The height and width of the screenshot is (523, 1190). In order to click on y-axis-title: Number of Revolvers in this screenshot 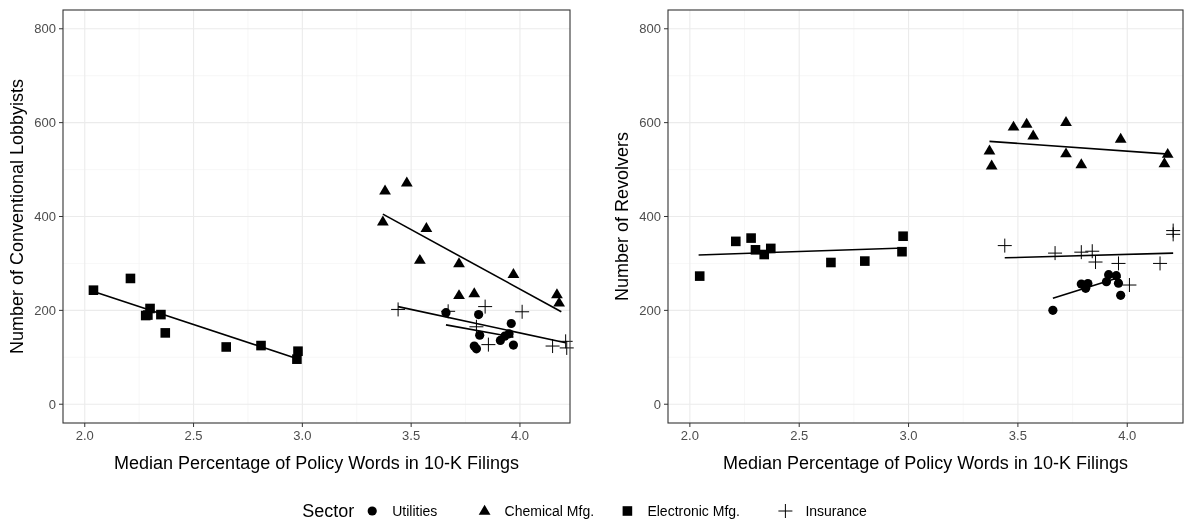, I will do `click(622, 216)`.